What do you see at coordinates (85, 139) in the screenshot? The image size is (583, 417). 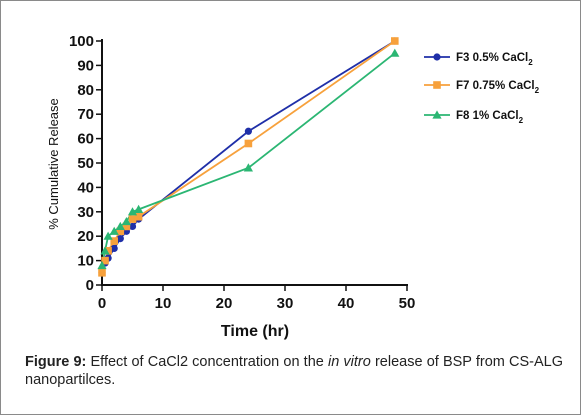 I see `y-tick-label: 60` at bounding box center [85, 139].